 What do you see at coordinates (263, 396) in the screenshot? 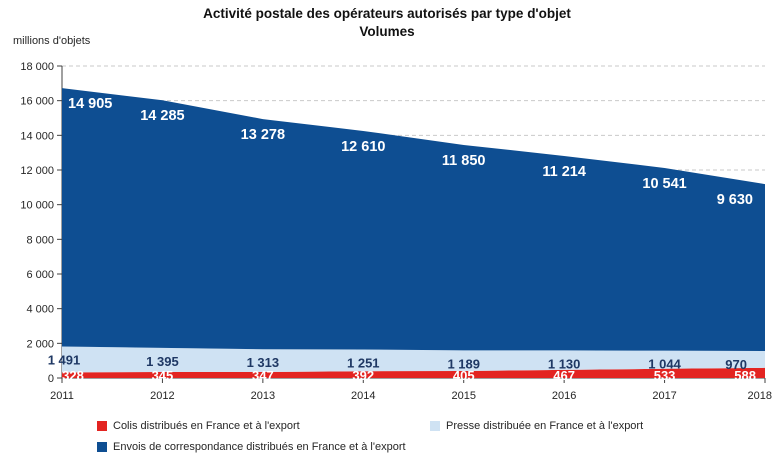
I see `x-axis-tick-label: 2013` at bounding box center [263, 396].